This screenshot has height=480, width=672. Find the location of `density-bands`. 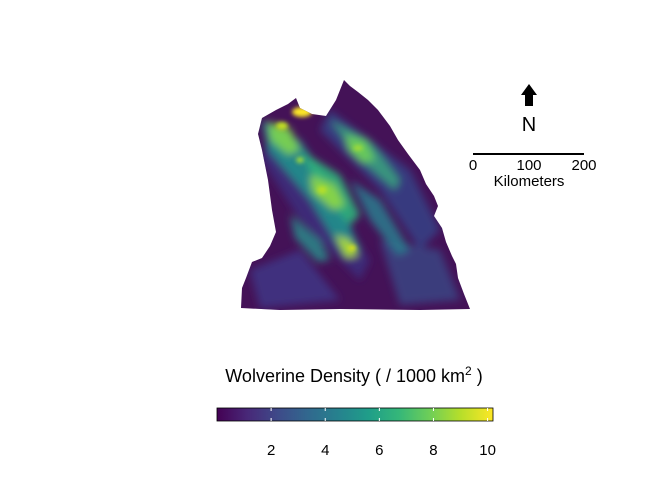

density-bands is located at coordinates (355, 209).